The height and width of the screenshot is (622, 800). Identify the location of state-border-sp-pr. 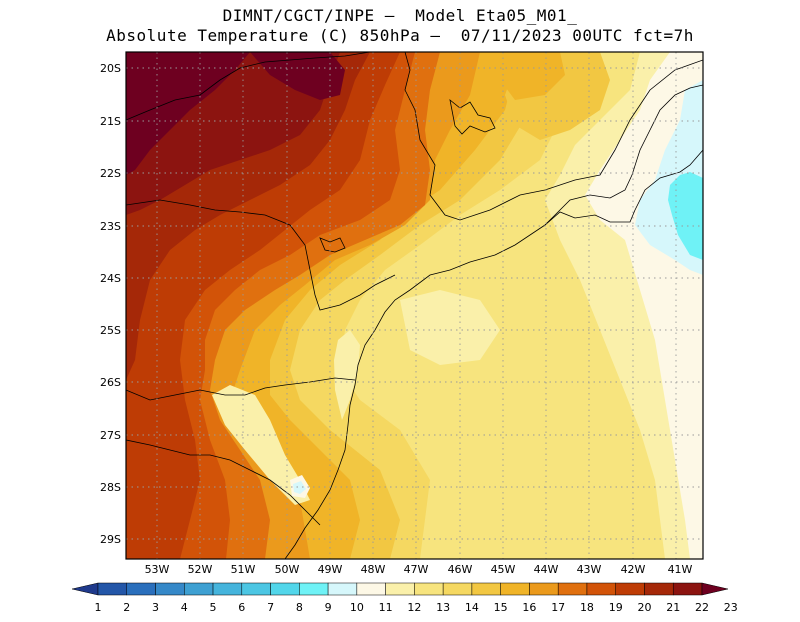
(261, 255).